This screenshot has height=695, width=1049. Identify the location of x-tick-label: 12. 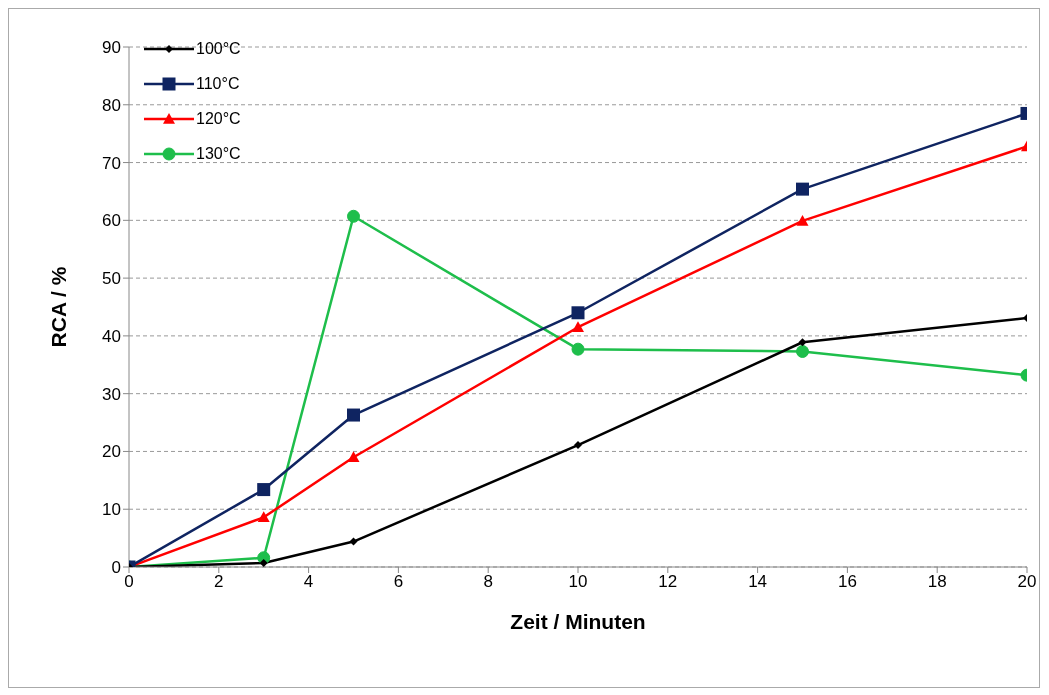
(668, 582).